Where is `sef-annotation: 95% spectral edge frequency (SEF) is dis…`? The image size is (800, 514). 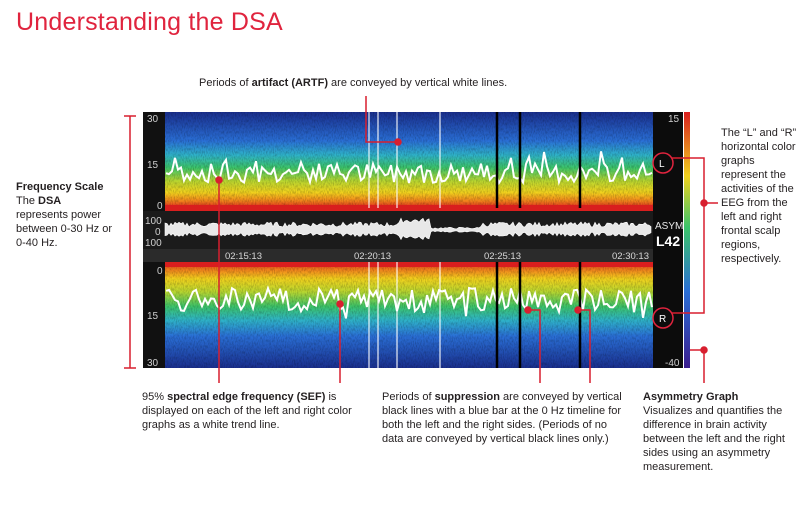 sef-annotation: 95% spectral edge frequency (SEF) is dis… is located at coordinates (247, 411).